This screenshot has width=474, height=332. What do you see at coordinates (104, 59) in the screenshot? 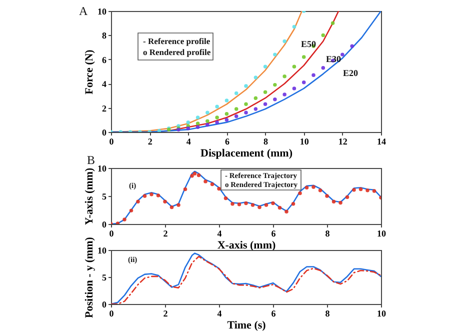
I see `y-tick-label: 6` at bounding box center [104, 59].